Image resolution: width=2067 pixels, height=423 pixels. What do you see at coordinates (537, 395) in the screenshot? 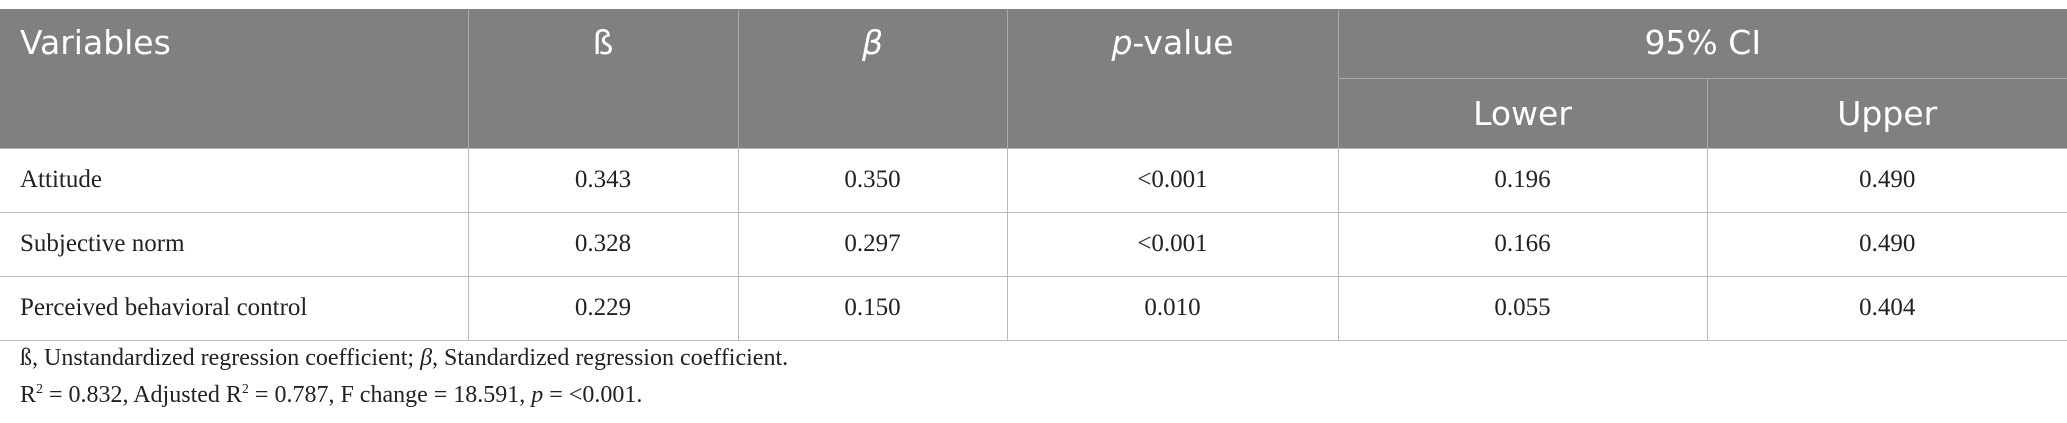
I see `note-text: p` at bounding box center [537, 395].